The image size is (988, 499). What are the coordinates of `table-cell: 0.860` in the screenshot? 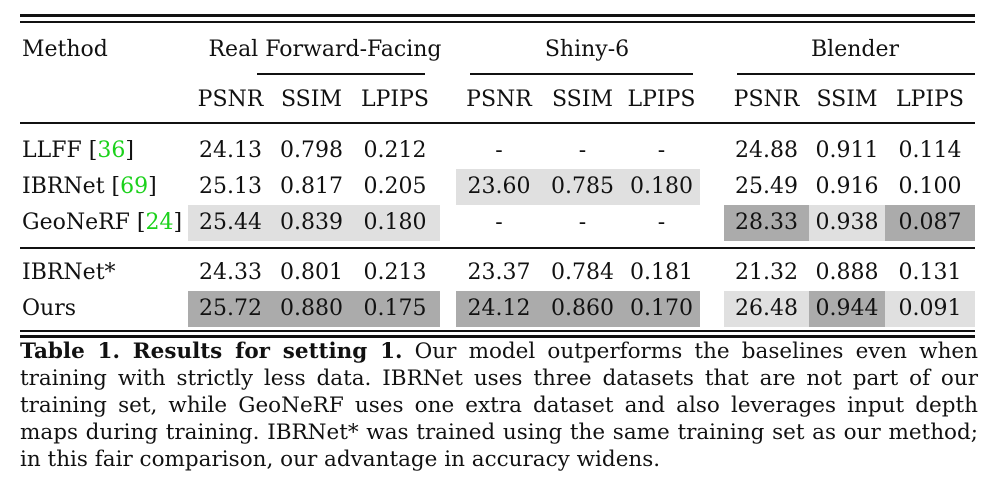 It's located at (582, 309).